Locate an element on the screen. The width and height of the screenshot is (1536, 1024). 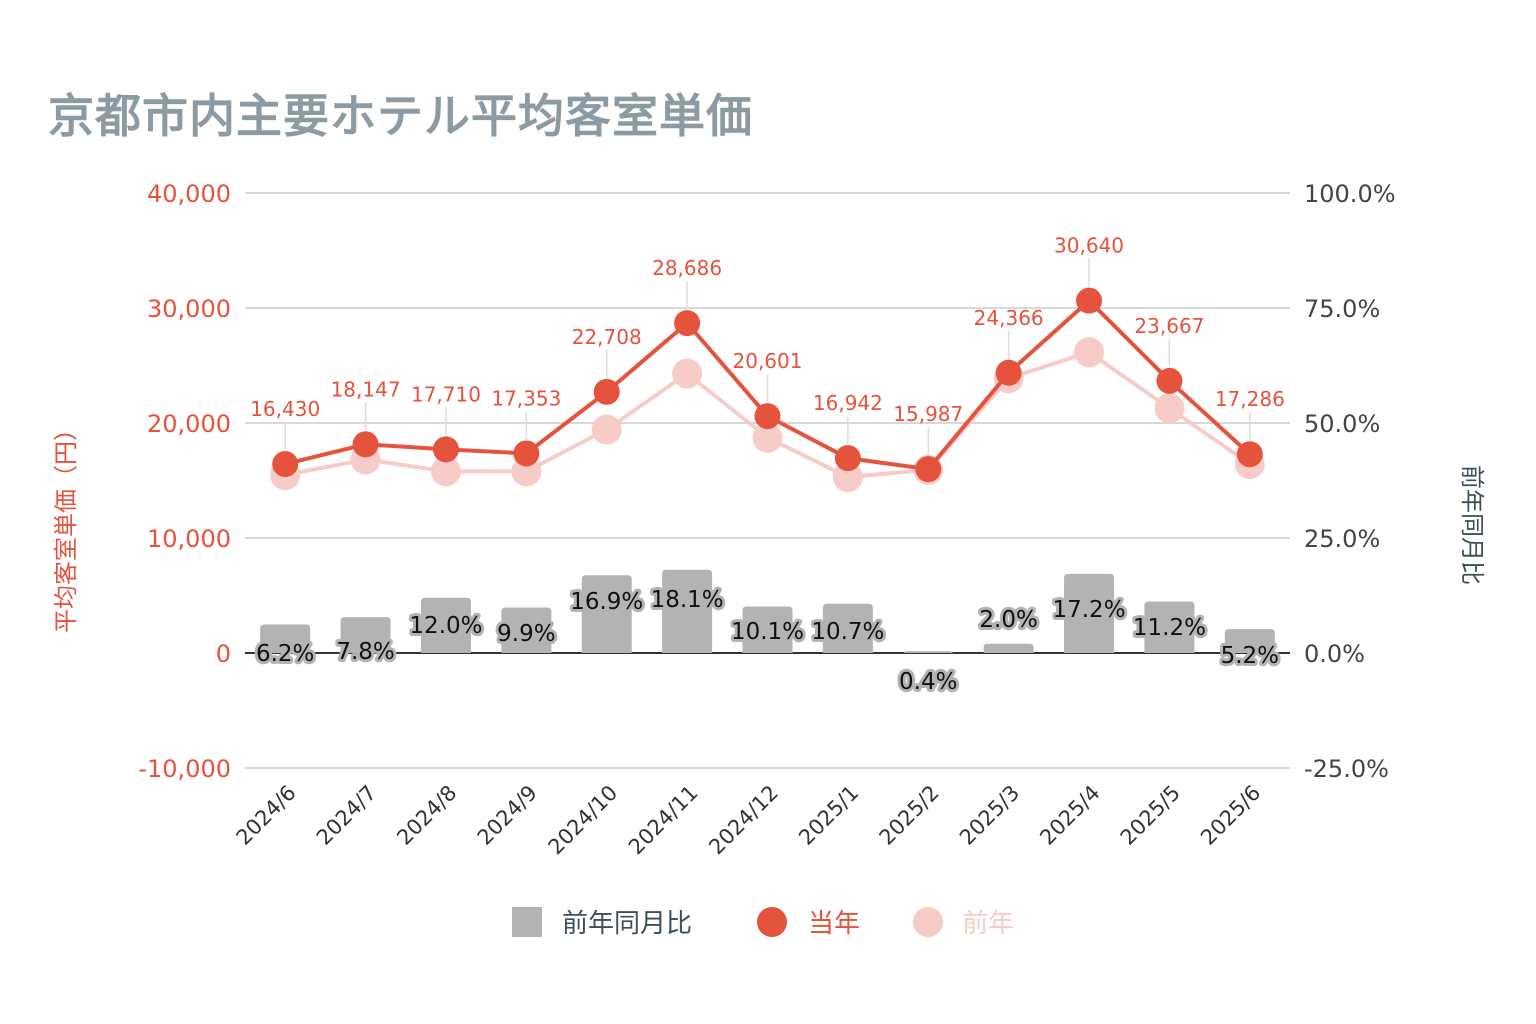
yoy-percent-label: 18.1% is located at coordinates (687, 600).